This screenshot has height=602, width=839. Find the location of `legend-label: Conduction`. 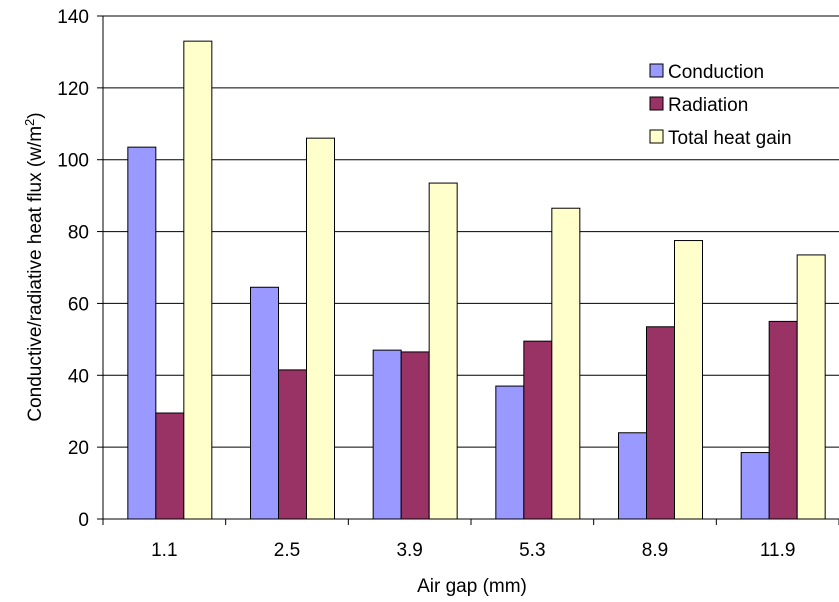

legend-label: Conduction is located at coordinates (716, 72).